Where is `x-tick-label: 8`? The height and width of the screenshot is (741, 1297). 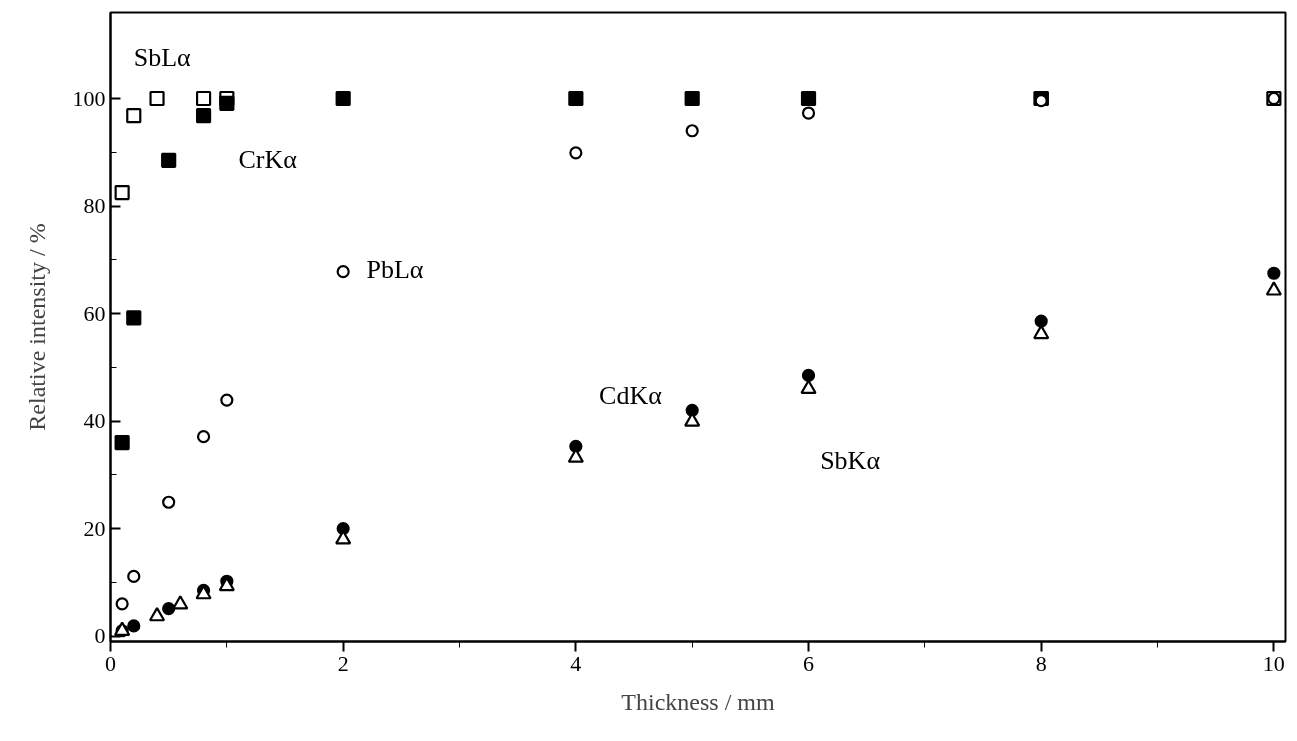 x-tick-label: 8 is located at coordinates (1041, 663).